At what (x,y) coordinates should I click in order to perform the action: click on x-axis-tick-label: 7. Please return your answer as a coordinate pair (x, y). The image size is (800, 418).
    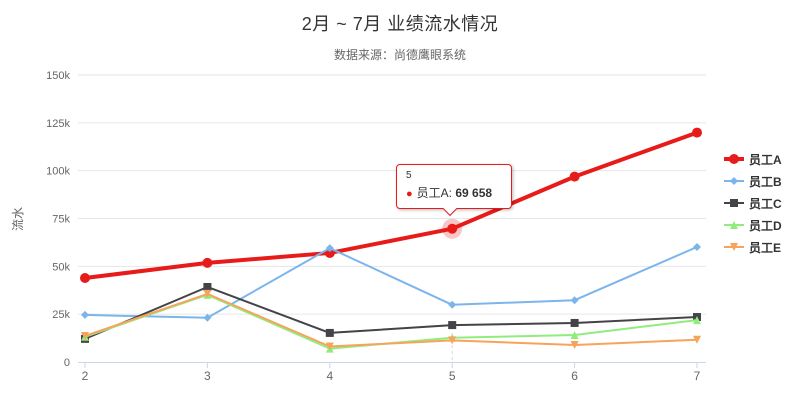
    Looking at the image, I should click on (697, 376).